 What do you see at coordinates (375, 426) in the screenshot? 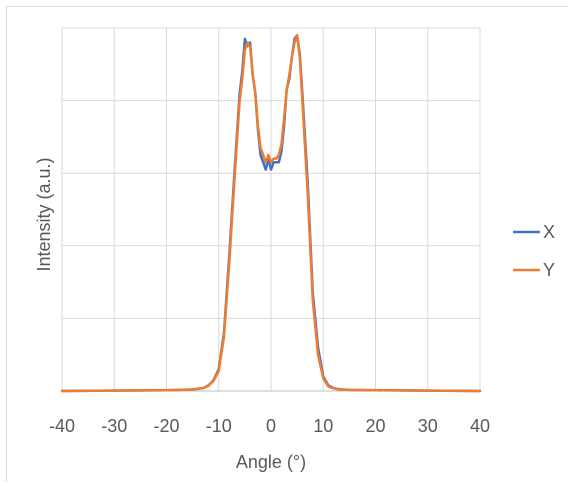
I see `x-tick-label: 20` at bounding box center [375, 426].